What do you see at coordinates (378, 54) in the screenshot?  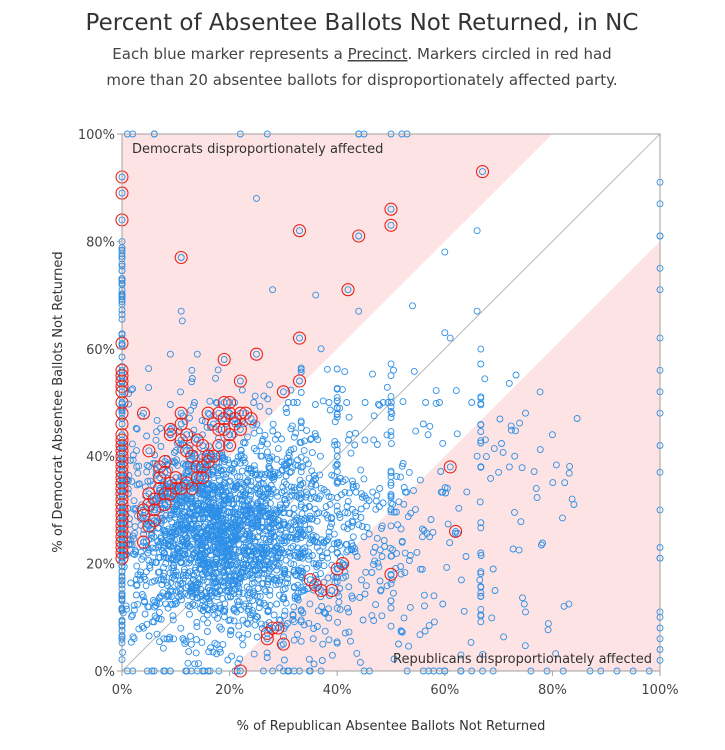 I see `precinct-link: Precinct` at bounding box center [378, 54].